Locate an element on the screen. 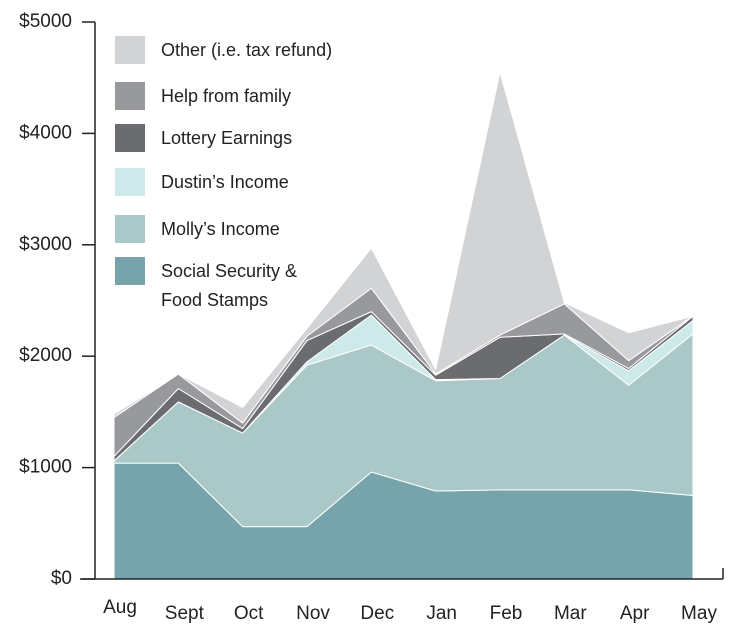 The width and height of the screenshot is (737, 629). legend-item: Social Security & Food Stamps is located at coordinates (225, 286).